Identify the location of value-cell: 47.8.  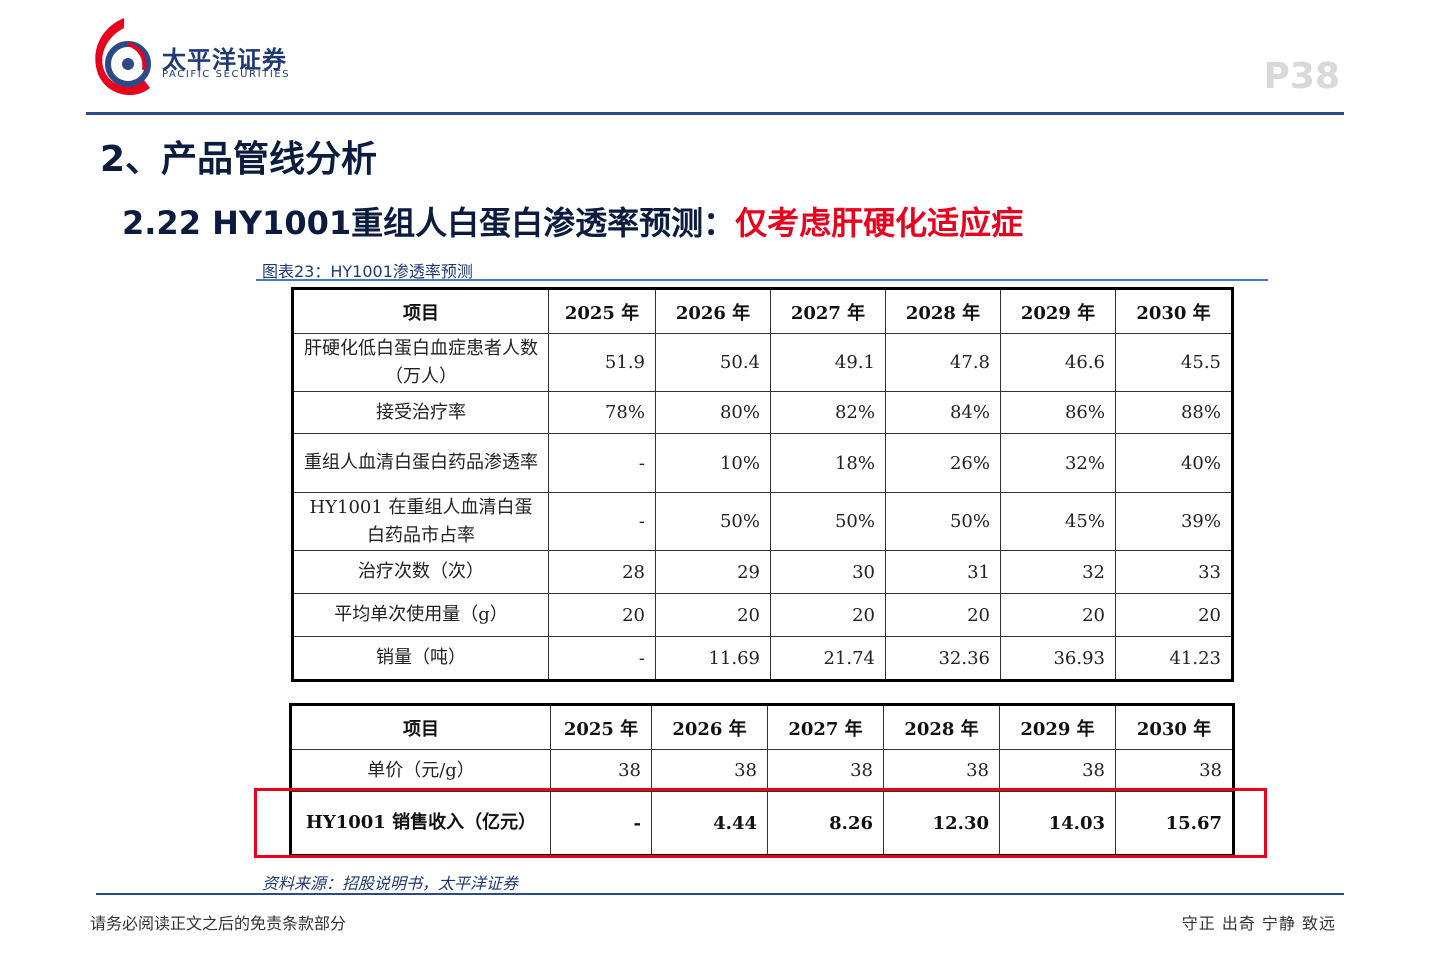
(943, 362).